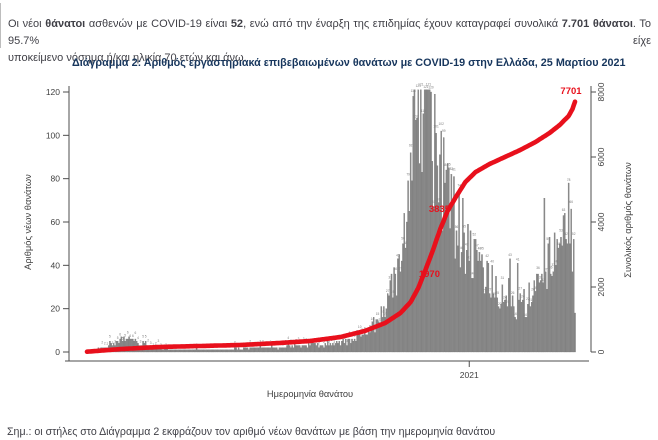 The image size is (658, 440). What do you see at coordinates (431, 88) in the screenshot?
I see `bar-value-label: 120` at bounding box center [431, 88].